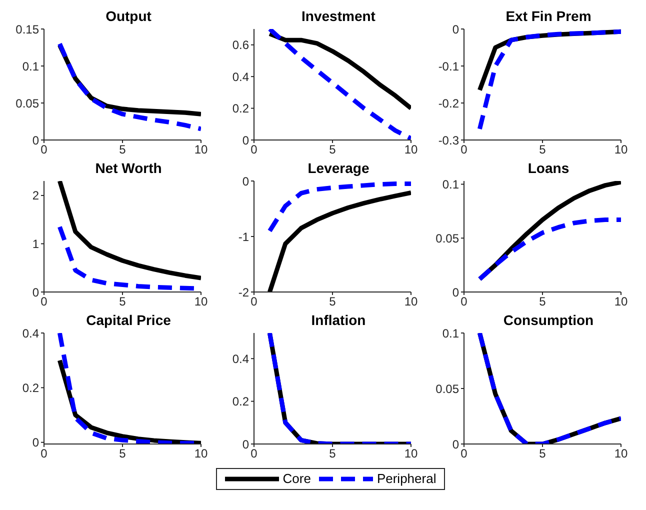  Describe the element at coordinates (296, 479) in the screenshot. I see `legend-label: Core` at that location.